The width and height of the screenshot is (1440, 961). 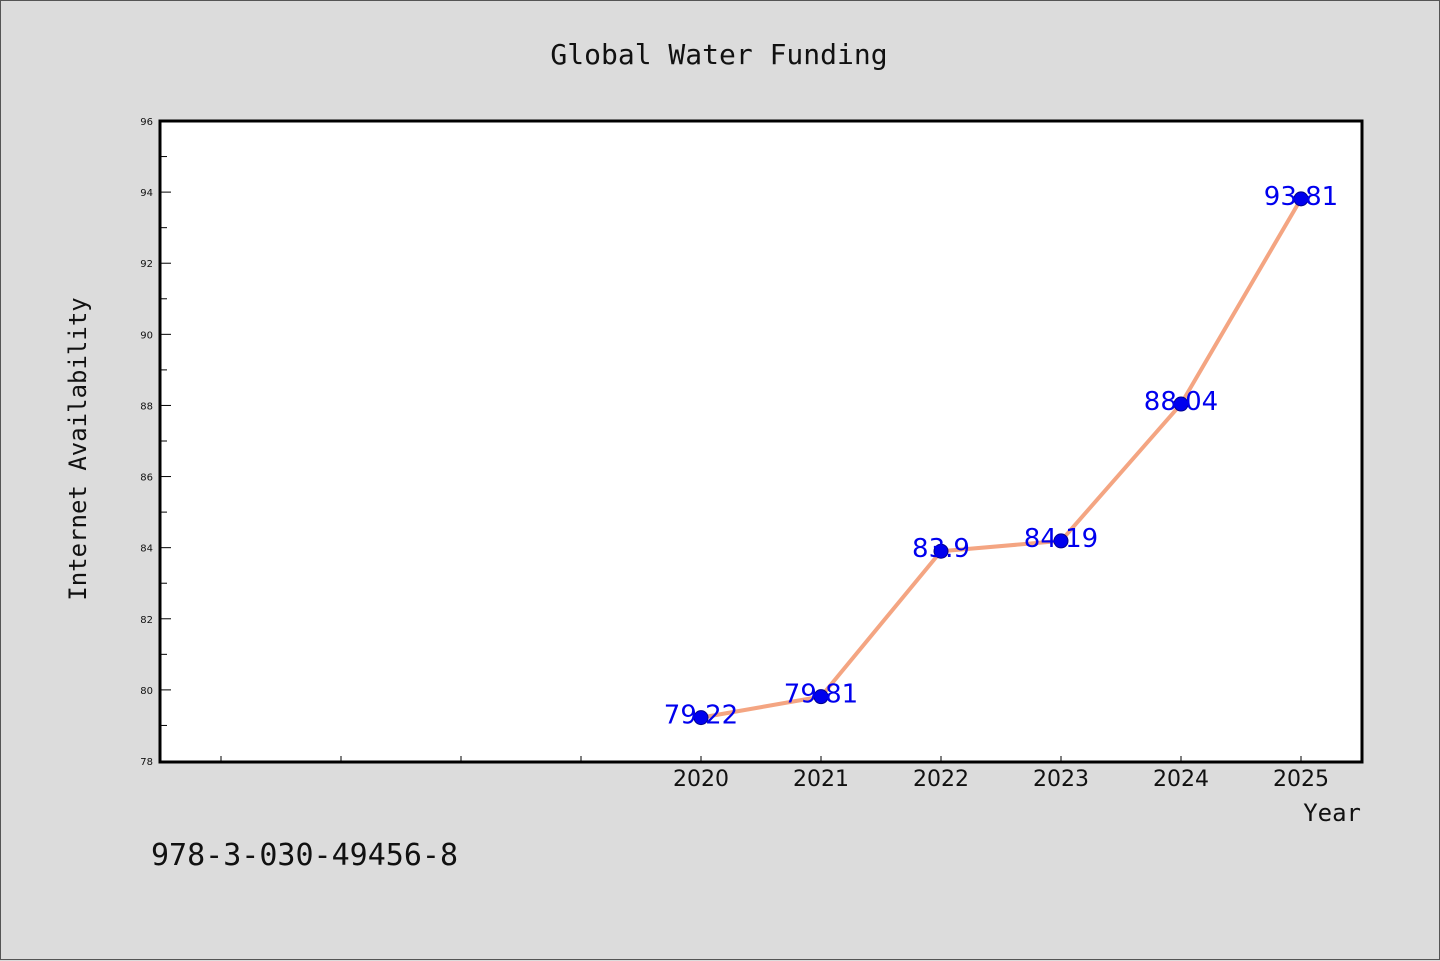 I want to click on y-tick-label: 88, so click(x=146, y=406).